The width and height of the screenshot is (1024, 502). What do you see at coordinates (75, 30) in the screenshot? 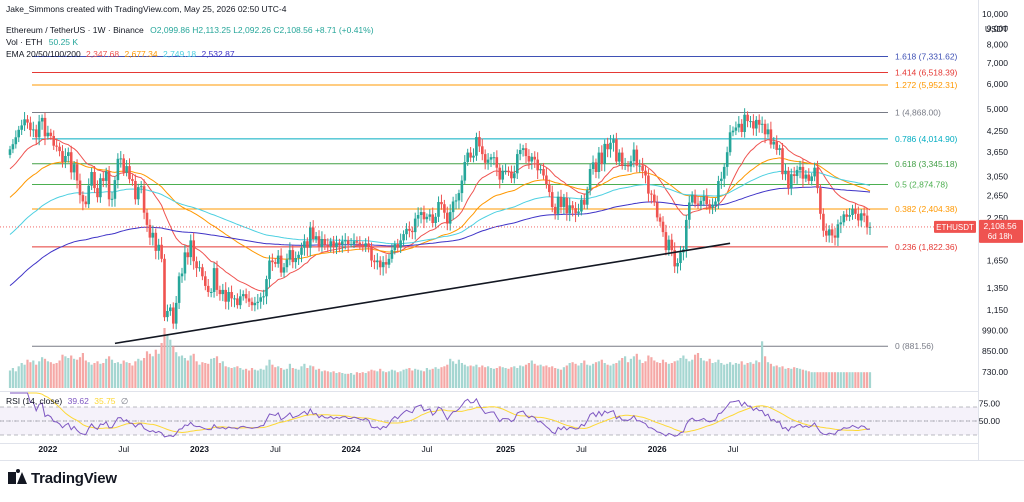
I see `symbol-name: Ethereum / TetherUS · 1W · Binance` at bounding box center [75, 30].